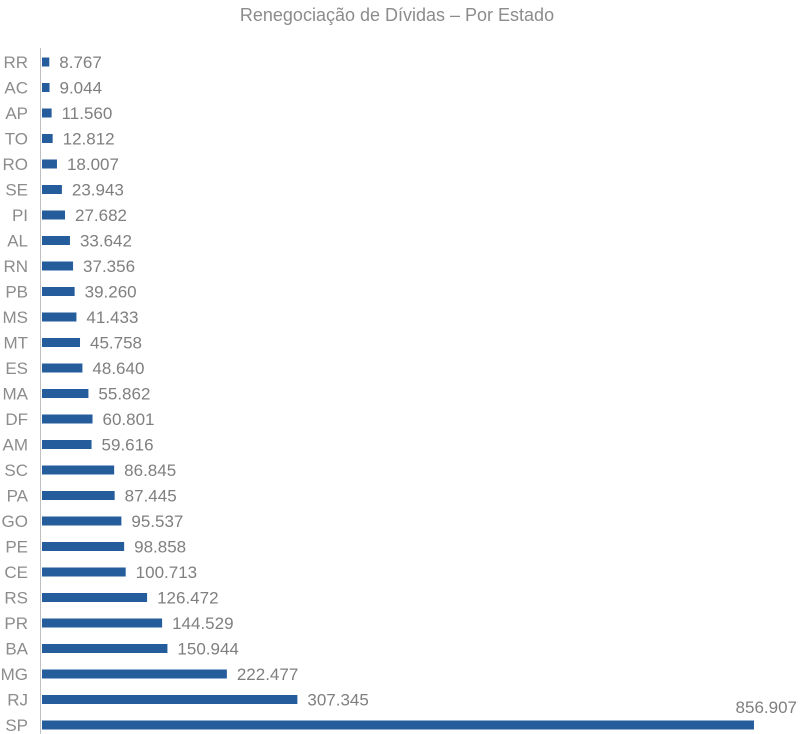 The width and height of the screenshot is (800, 734). I want to click on category-label: PB, so click(16, 292).